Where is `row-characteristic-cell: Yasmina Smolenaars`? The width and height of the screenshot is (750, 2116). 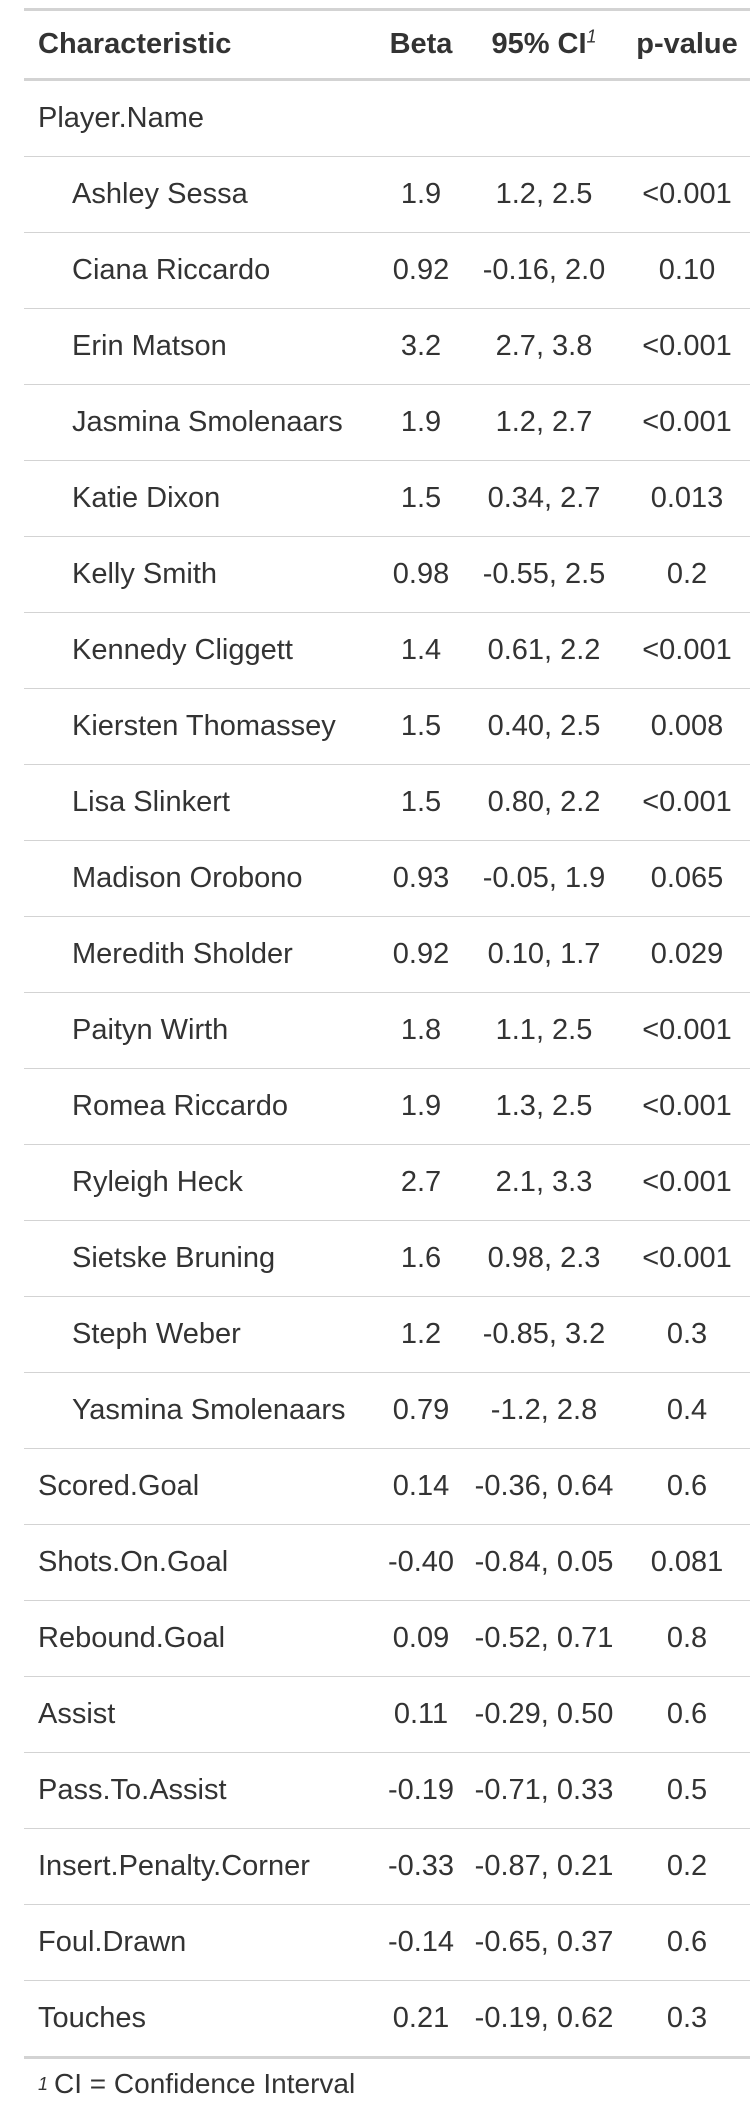 row-characteristic-cell: Yasmina Smolenaars is located at coordinates (209, 1410).